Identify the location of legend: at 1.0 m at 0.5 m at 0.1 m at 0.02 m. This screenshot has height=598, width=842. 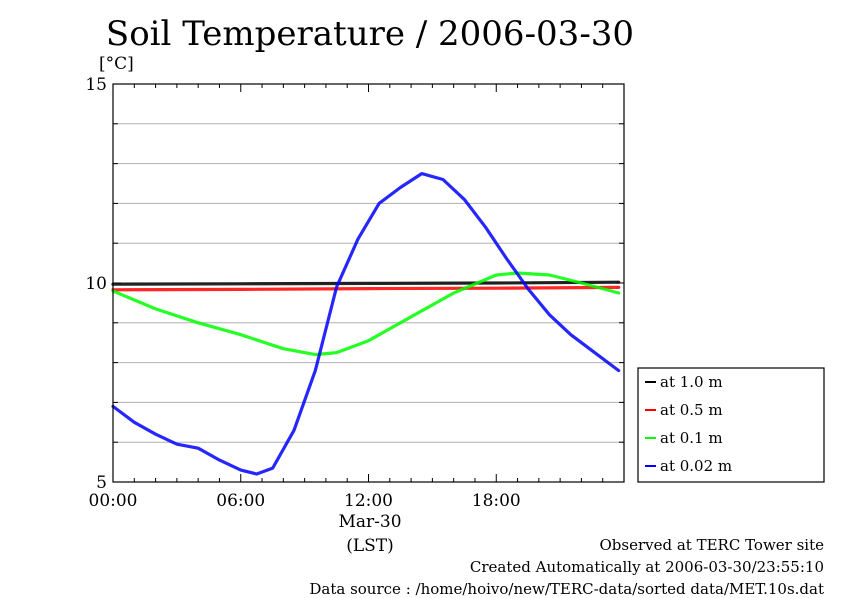
(731, 425).